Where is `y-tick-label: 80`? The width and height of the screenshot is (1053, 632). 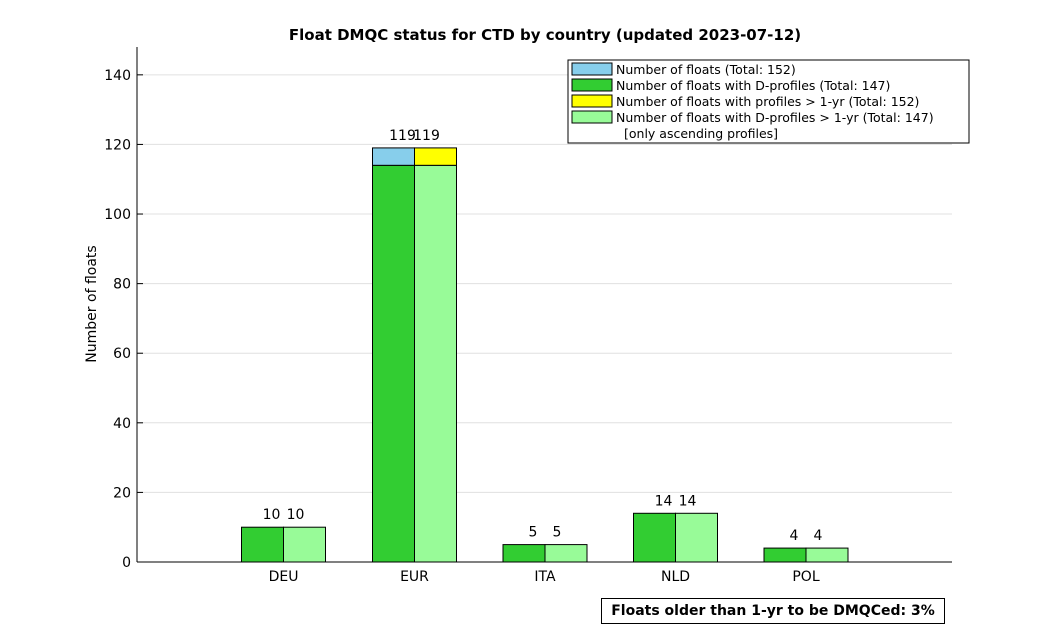
y-tick-label: 80 is located at coordinates (122, 285).